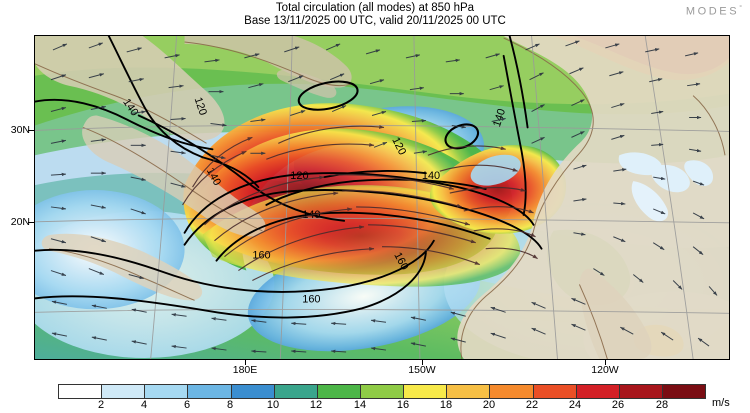 This screenshot has height=413, width=750. Describe the element at coordinates (273, 405) in the screenshot. I see `colorbar-tick: 10` at that location.